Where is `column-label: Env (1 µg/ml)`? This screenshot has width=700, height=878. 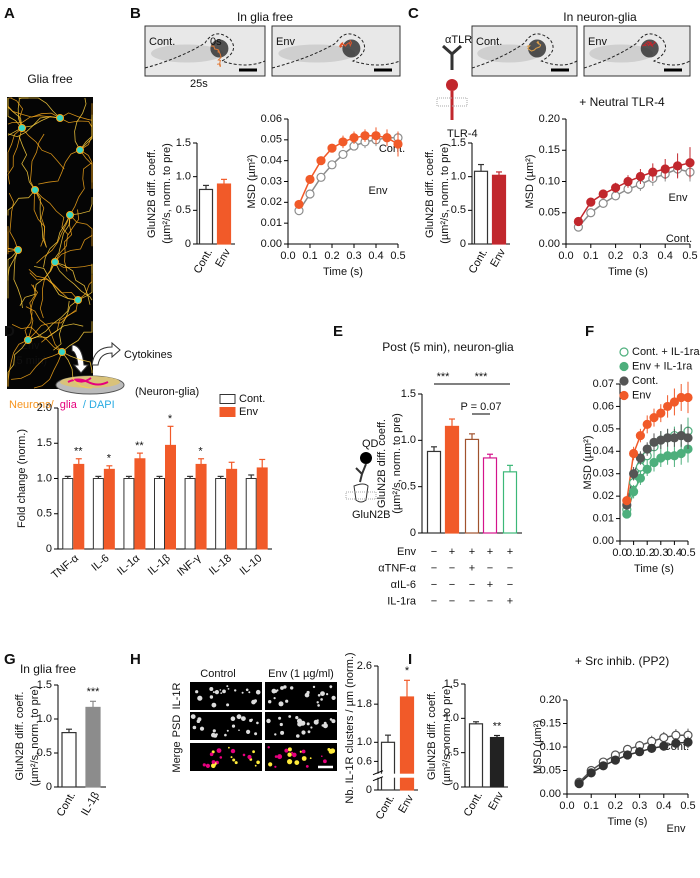
column-label: Env (1 µg/ml) is located at coordinates (301, 674).